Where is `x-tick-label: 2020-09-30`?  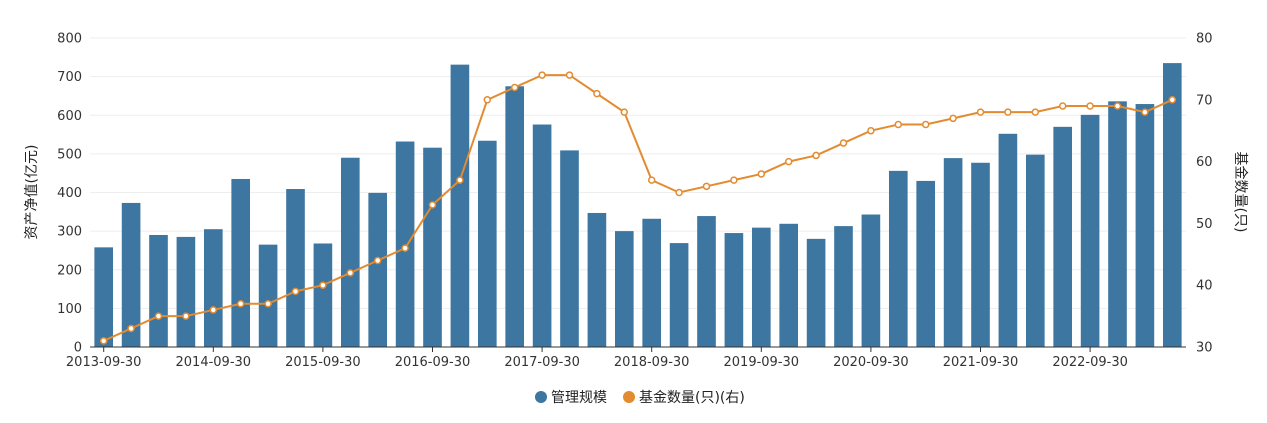 x-tick-label: 2020-09-30 is located at coordinates (871, 362).